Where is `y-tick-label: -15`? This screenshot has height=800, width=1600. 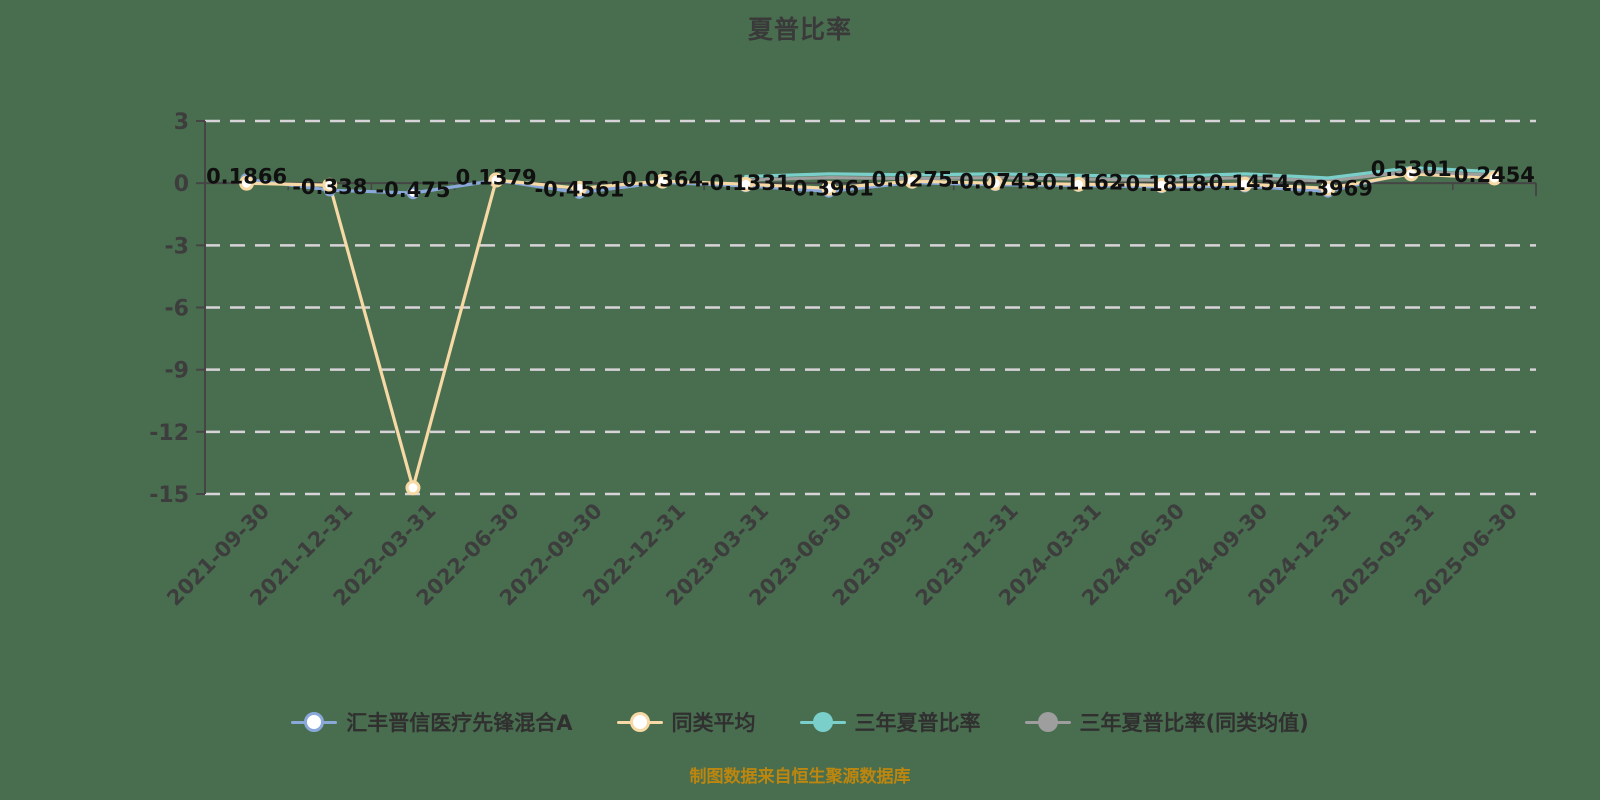
y-tick-label: -15 is located at coordinates (169, 495).